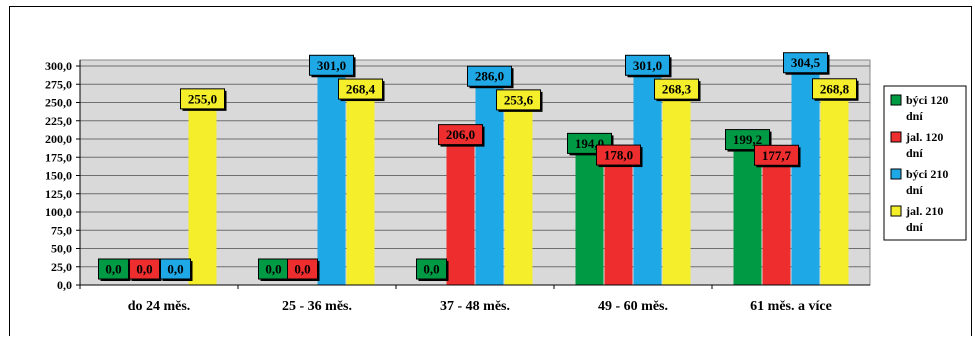 Image resolution: width=975 pixels, height=339 pixels. Describe the element at coordinates (927, 174) in the screenshot. I see `legend-label: býci 210` at that location.